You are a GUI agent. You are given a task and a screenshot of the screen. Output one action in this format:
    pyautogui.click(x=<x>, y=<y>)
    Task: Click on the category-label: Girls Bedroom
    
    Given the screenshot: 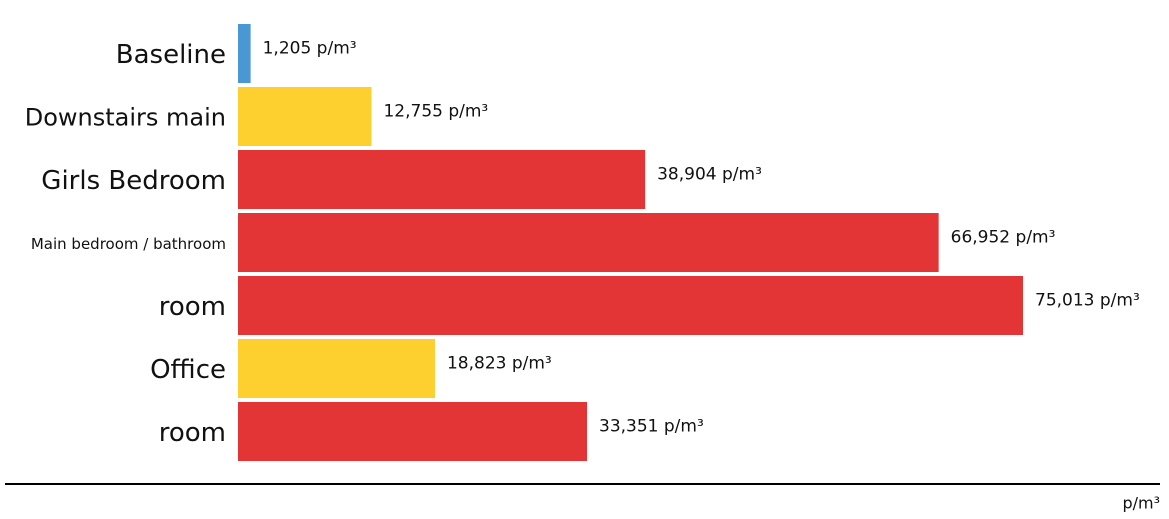 What is the action you would take?
    pyautogui.click(x=133, y=181)
    